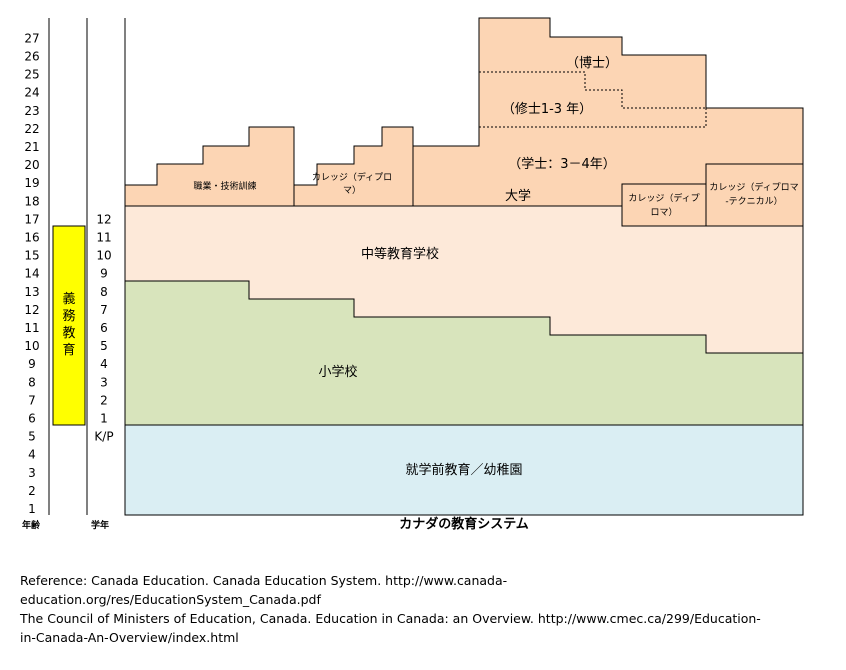  I want to click on age-label: 26, so click(31, 57).